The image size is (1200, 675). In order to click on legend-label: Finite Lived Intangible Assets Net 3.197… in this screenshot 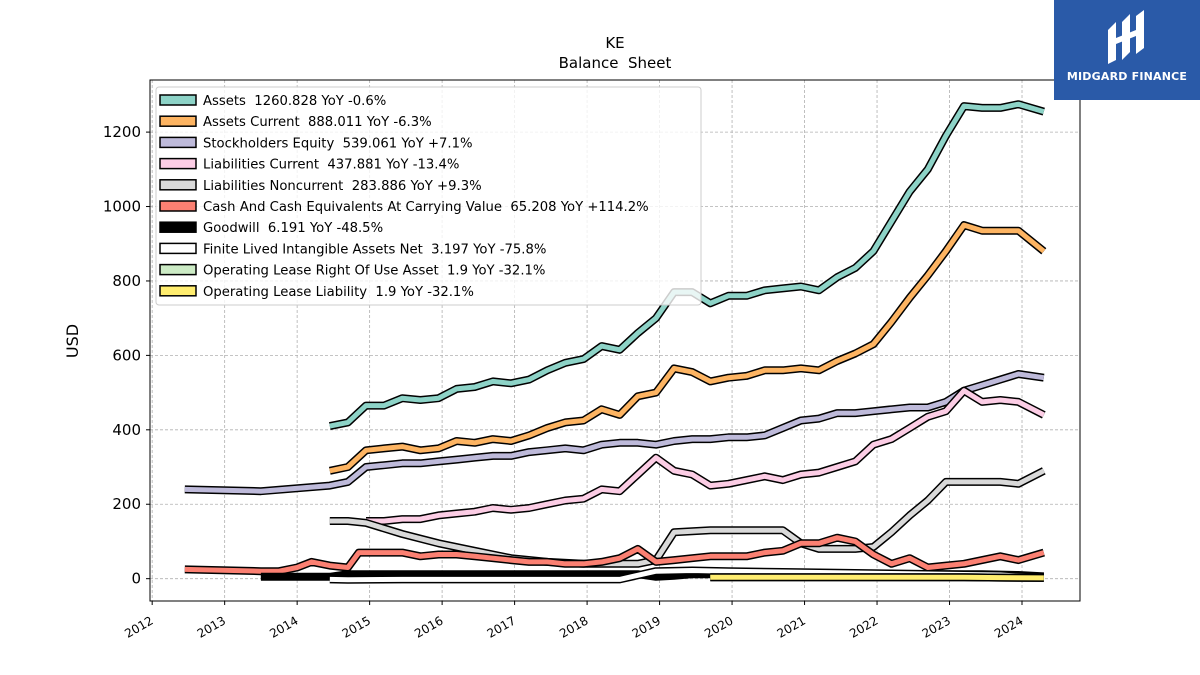, I will do `click(374, 249)`.